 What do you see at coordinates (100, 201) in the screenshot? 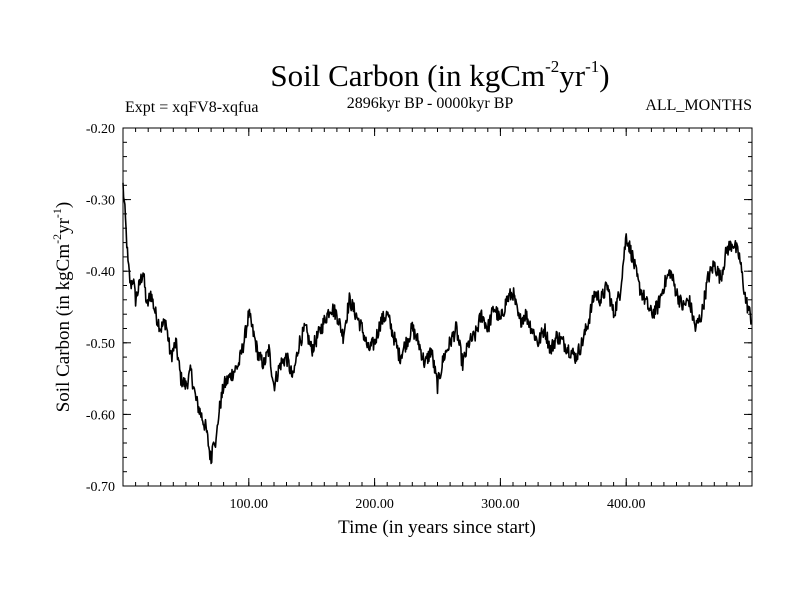
I see `y-tick-label: -0.30` at bounding box center [100, 201].